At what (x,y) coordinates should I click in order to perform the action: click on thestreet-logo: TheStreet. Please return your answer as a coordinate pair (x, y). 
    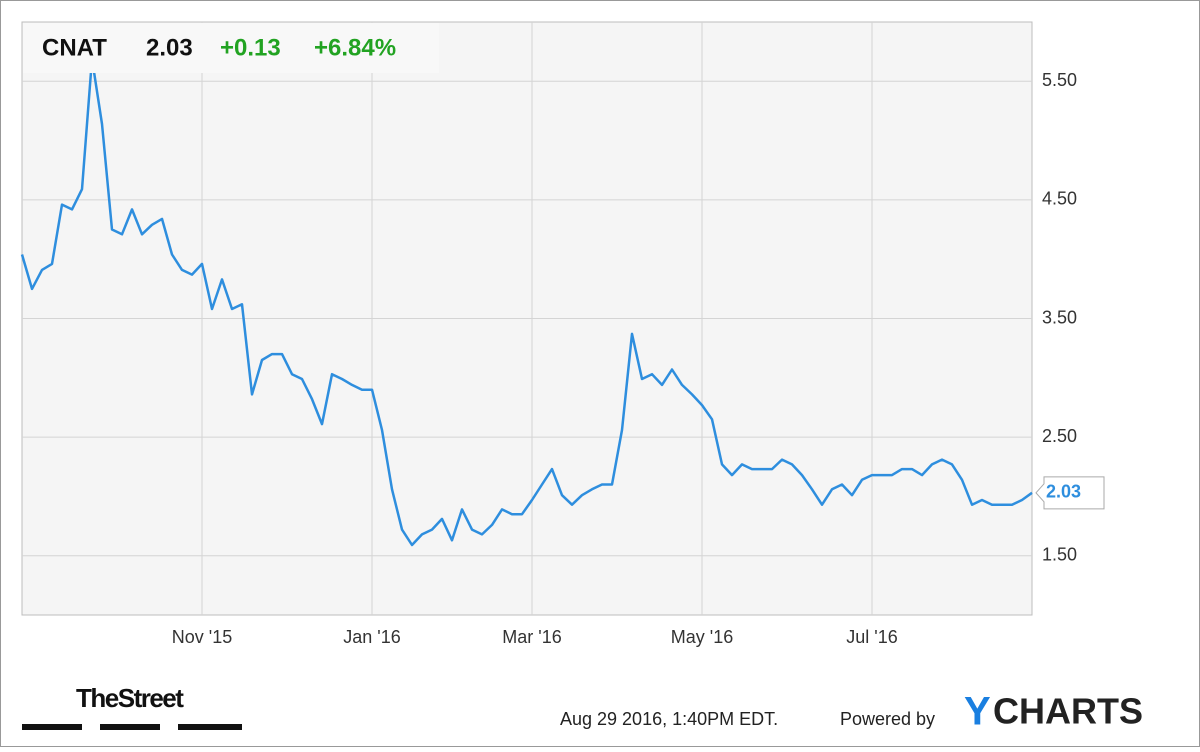
    Looking at the image, I should click on (130, 698).